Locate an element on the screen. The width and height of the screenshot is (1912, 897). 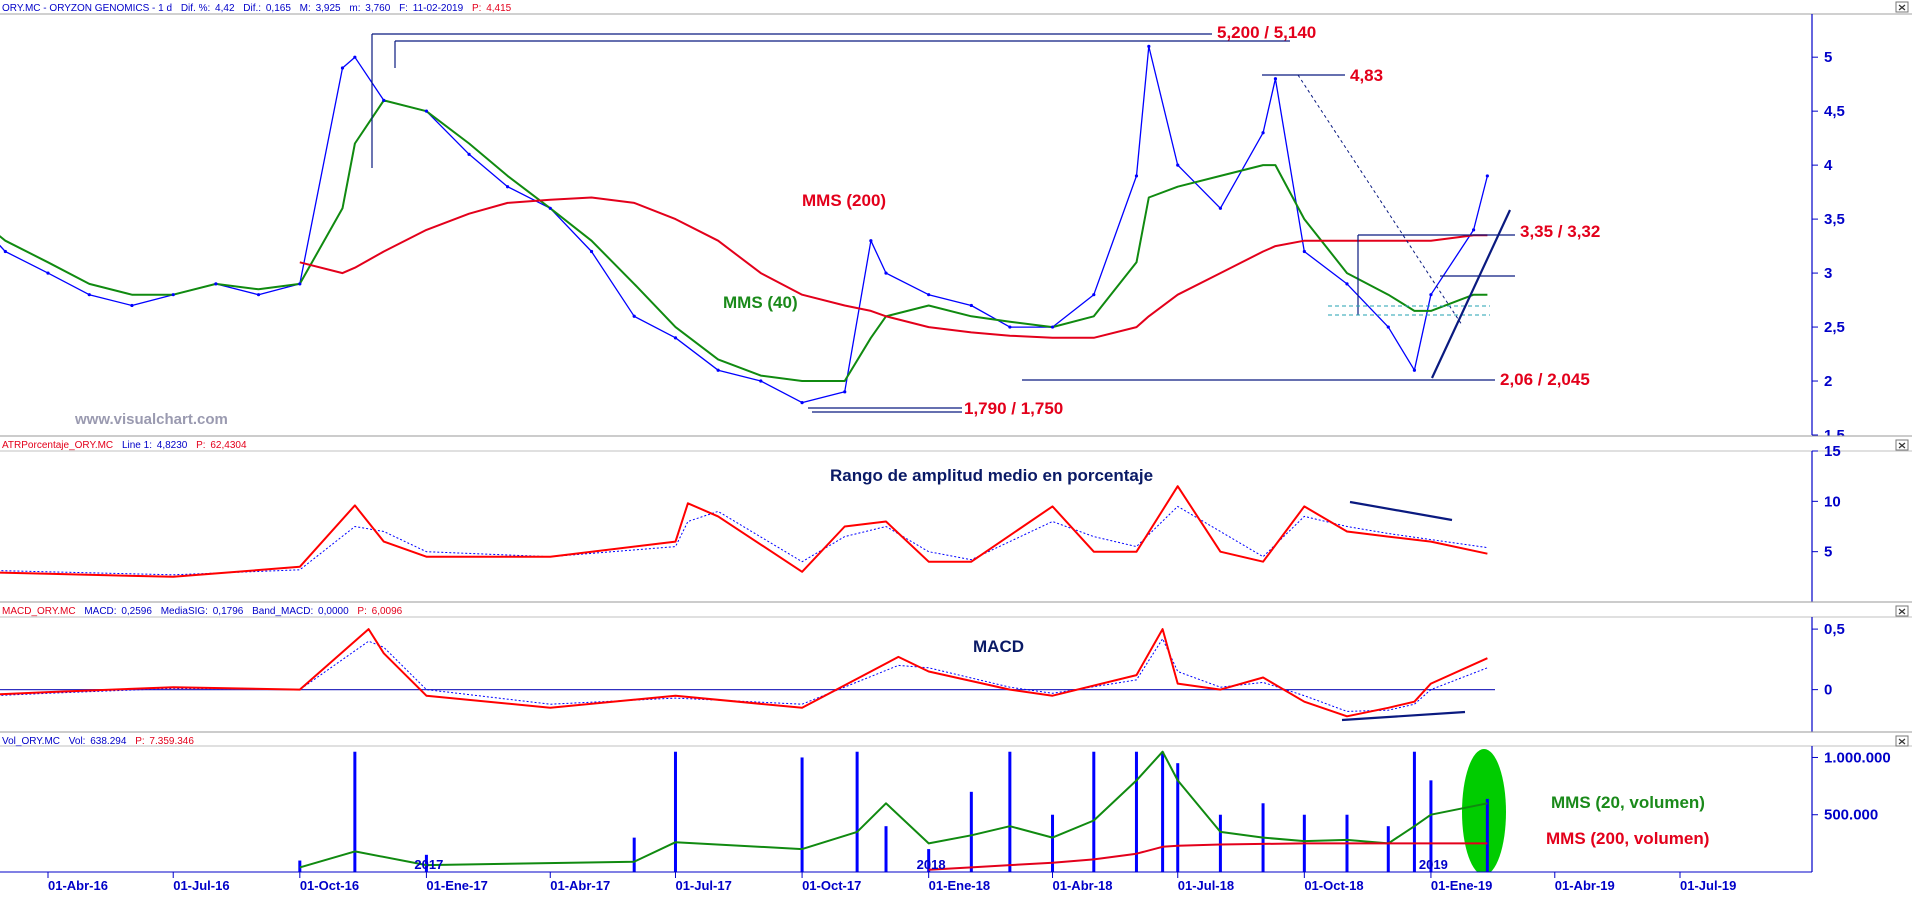
x-tick-label: 01-Oct-17 is located at coordinates (831, 885).